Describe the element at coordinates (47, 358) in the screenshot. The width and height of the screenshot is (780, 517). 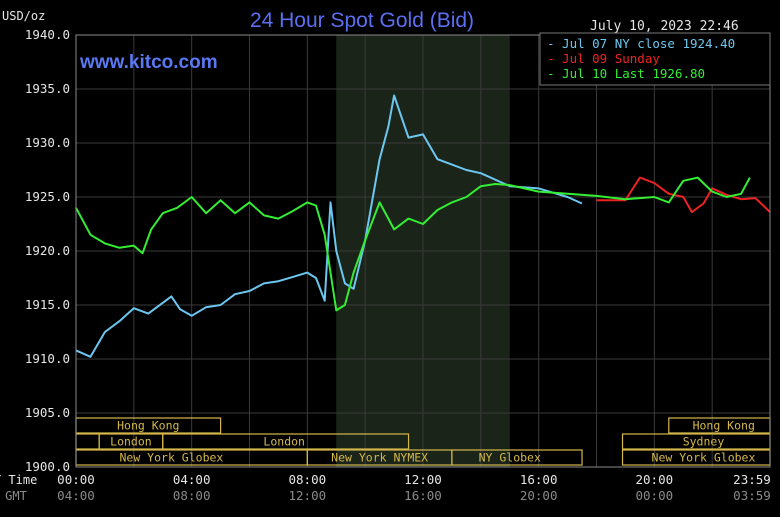
I see `y-tick-label: 1910.0` at that location.